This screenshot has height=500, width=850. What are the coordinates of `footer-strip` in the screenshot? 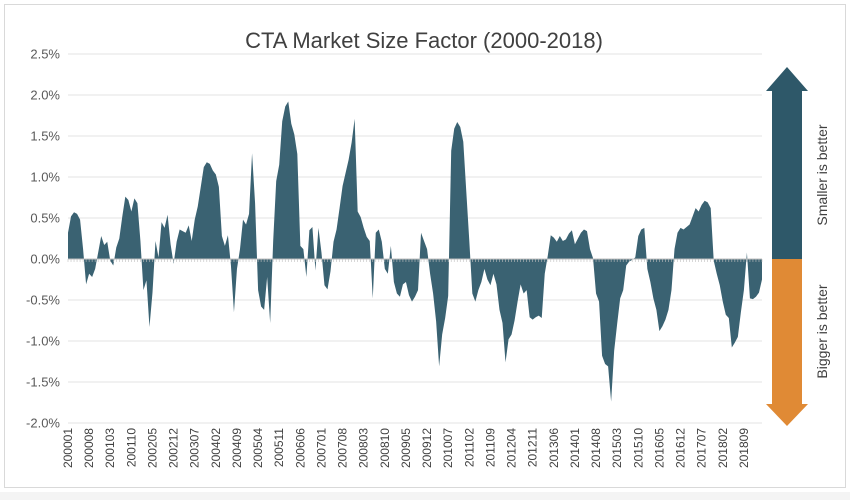 It's located at (425, 496).